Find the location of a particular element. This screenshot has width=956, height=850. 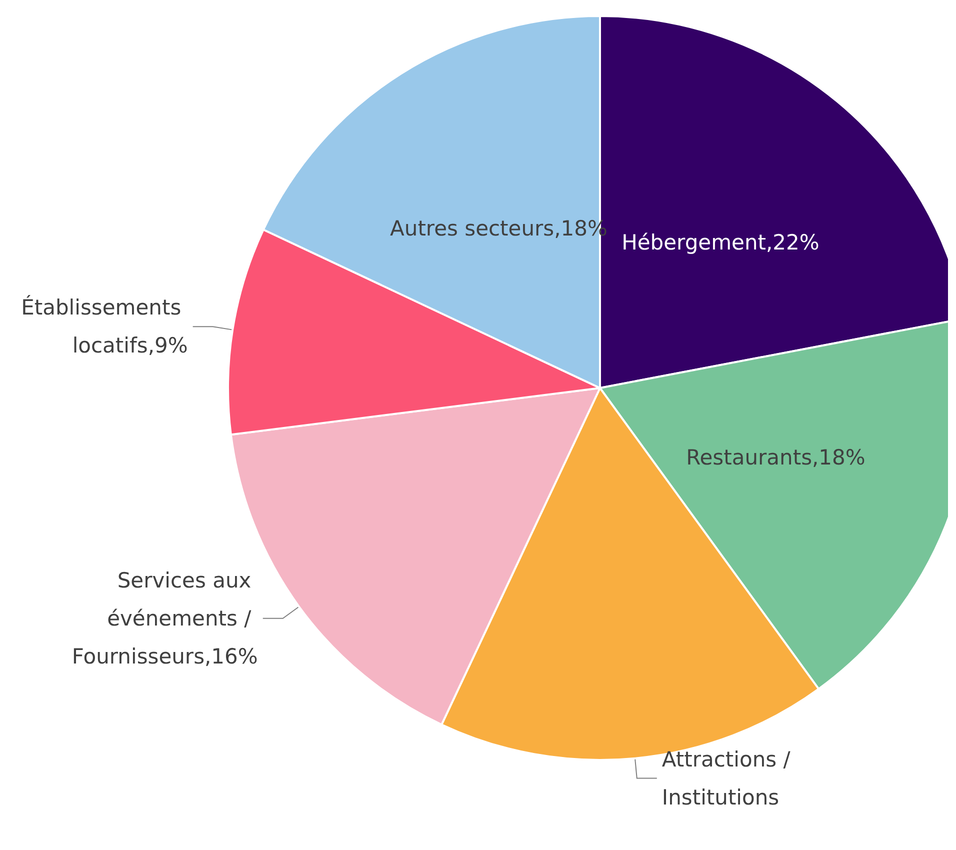

slice-label: Services aux événements / Fournisseurs,16% is located at coordinates (165, 618).